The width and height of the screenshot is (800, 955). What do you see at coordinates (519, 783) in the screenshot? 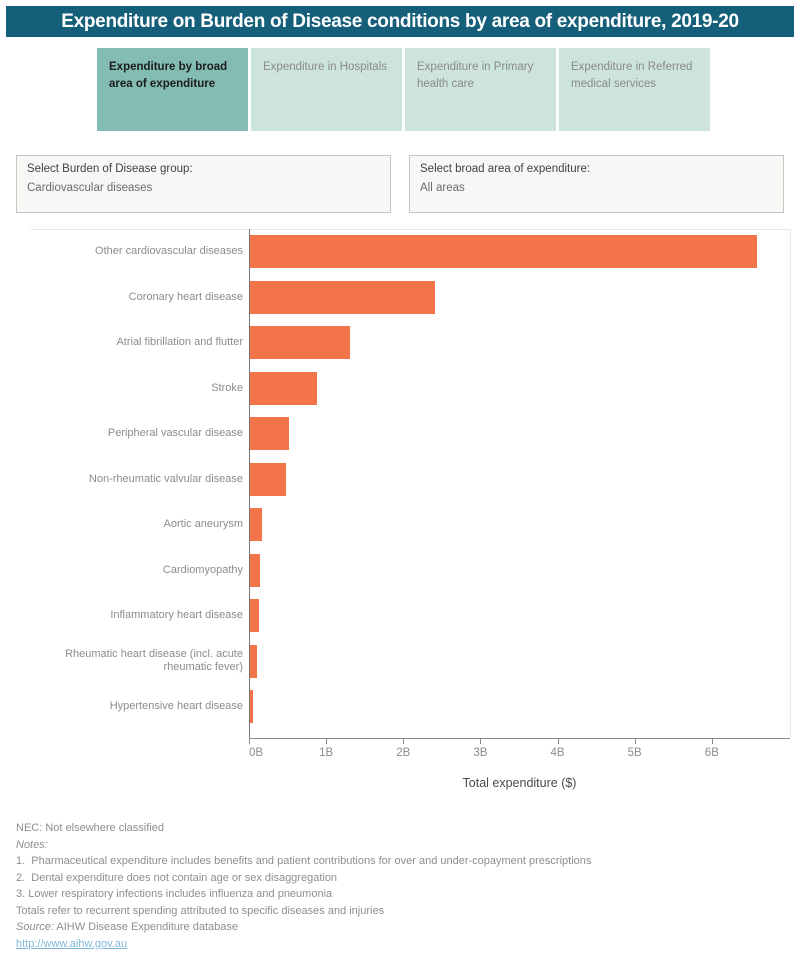
I see `x-axis-title: Total expenditure ($)` at bounding box center [519, 783].